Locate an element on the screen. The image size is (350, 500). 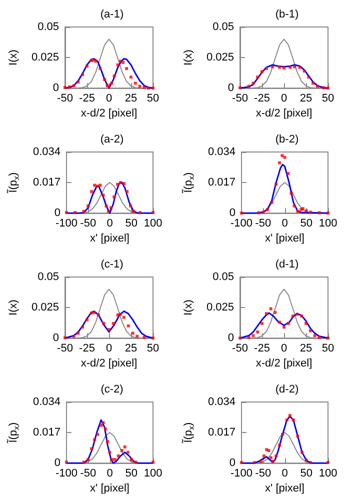
x-tick-label: 25 is located at coordinates (131, 348).